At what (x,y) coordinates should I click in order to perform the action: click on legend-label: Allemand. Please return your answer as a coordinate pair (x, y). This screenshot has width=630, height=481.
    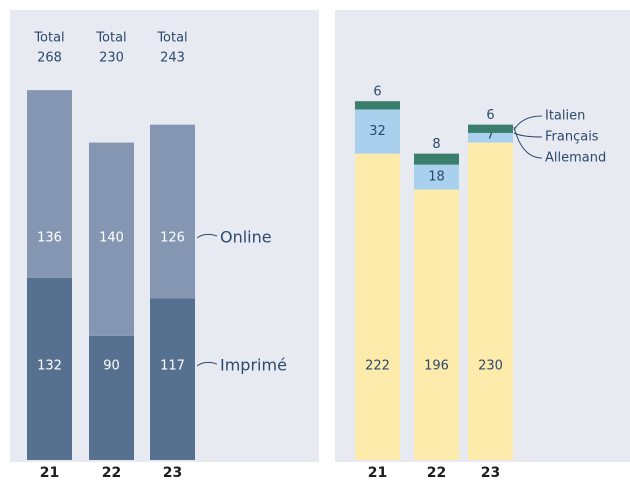
    Looking at the image, I should click on (575, 158).